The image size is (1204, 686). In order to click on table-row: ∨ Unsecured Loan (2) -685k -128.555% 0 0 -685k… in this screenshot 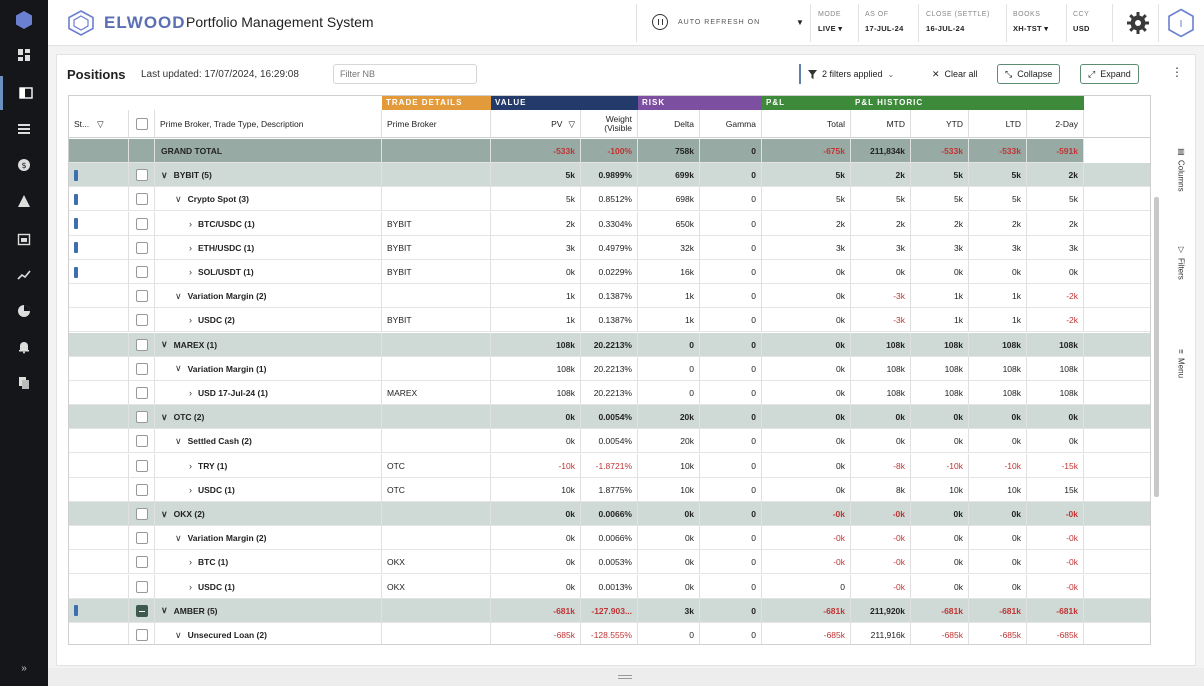, I will do `click(609, 633)`.